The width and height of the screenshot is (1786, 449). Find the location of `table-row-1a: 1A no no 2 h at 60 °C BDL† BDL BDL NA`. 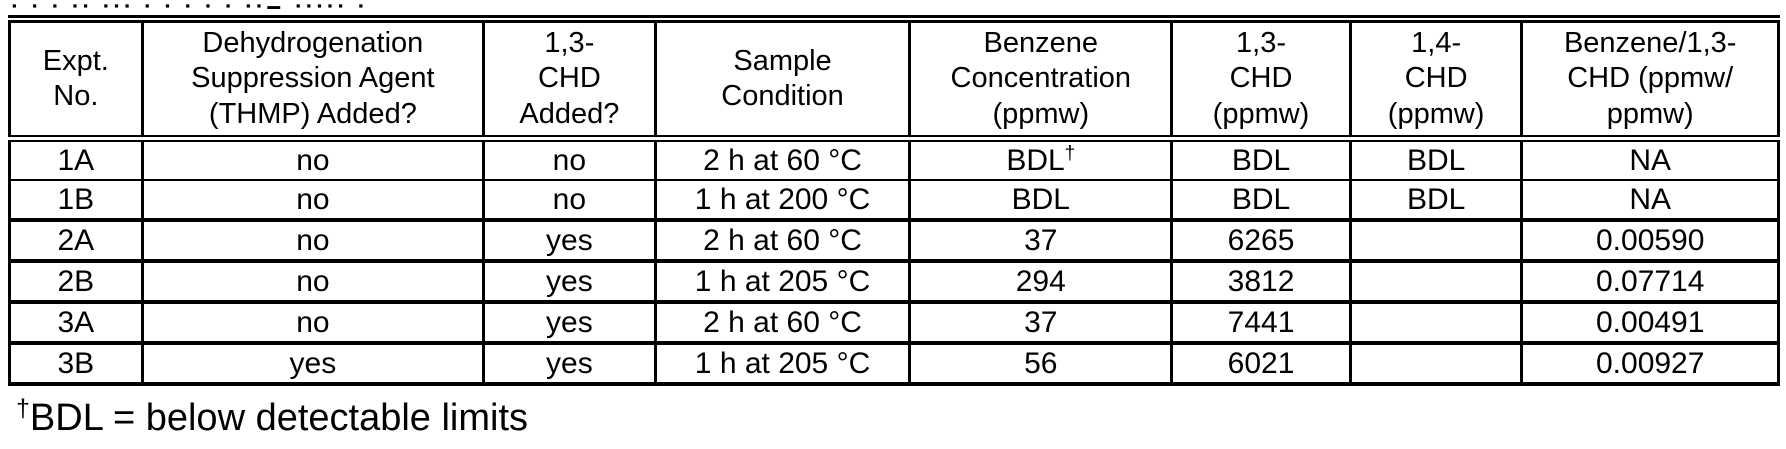

table-row-1a: 1A no no 2 h at 60 °C BDL† BDL BDL NA is located at coordinates (893, 159).